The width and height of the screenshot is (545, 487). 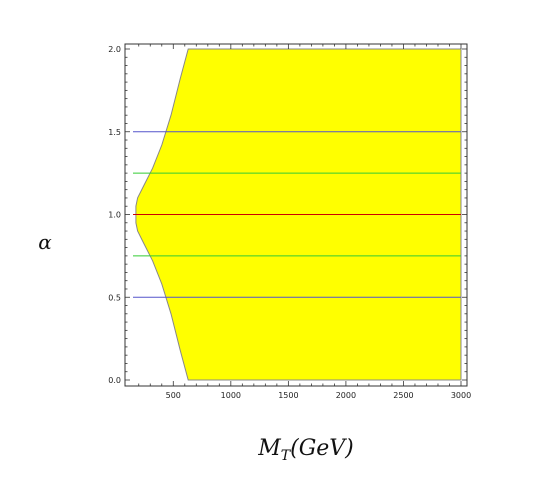 I want to click on y-tick-label: 1.5, so click(x=114, y=132).